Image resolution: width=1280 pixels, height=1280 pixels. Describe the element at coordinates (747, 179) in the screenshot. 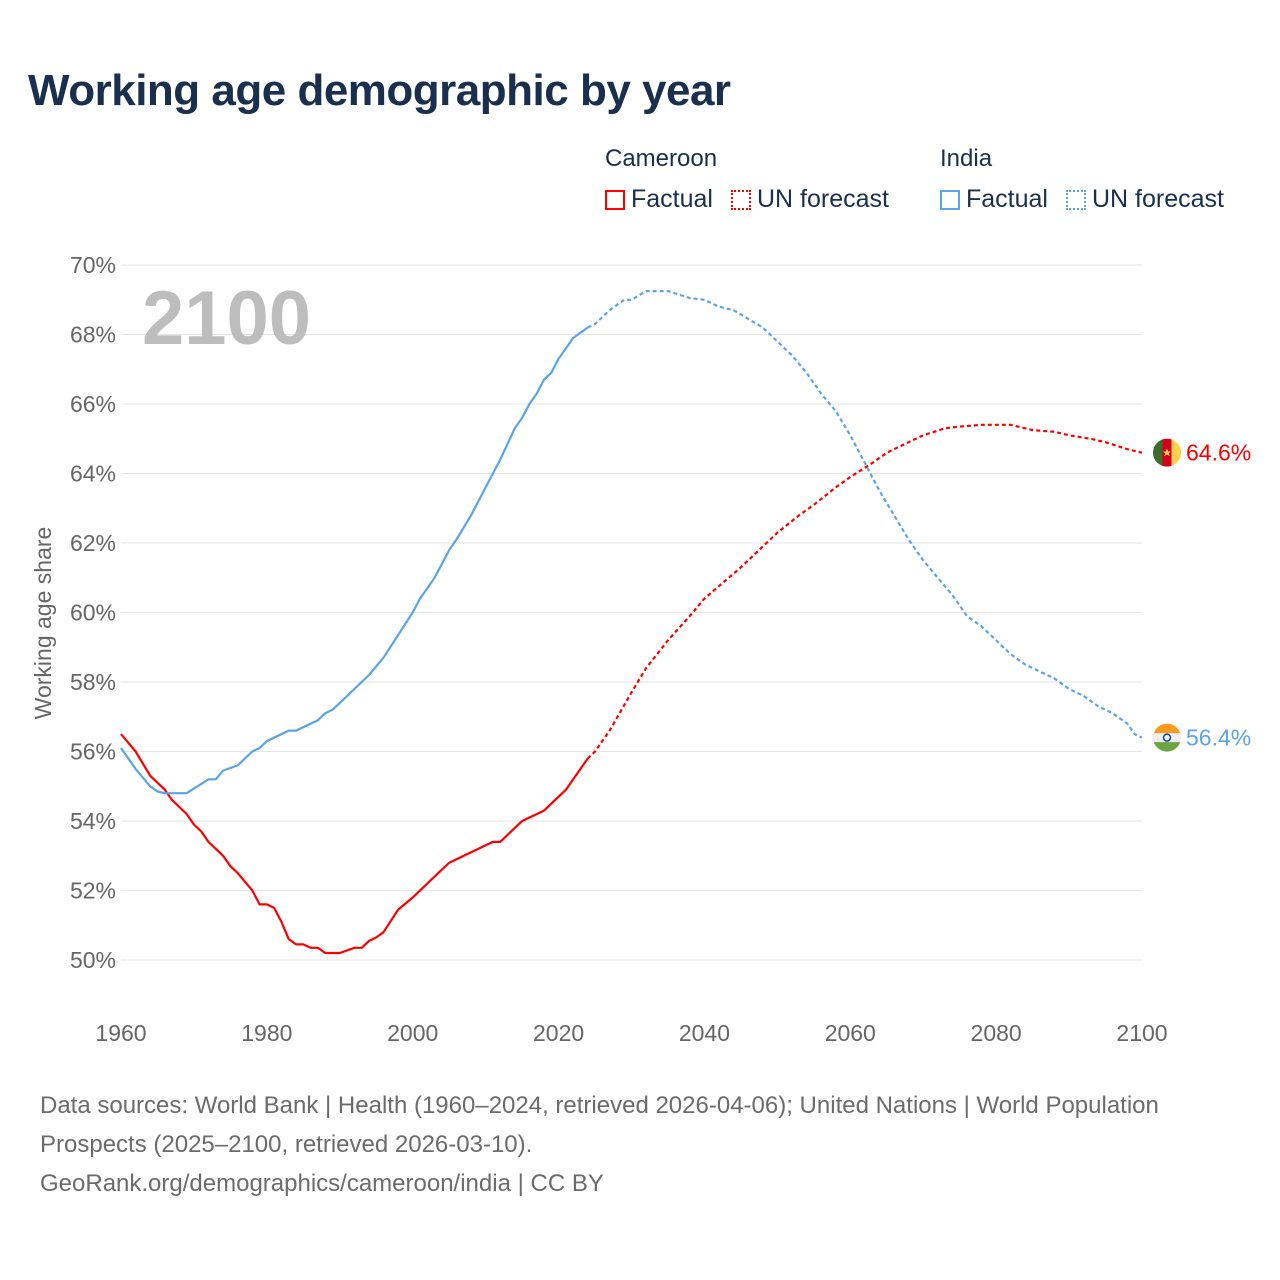

I see `legend-group-cameroon: Cameroon Factual UN forecast` at that location.